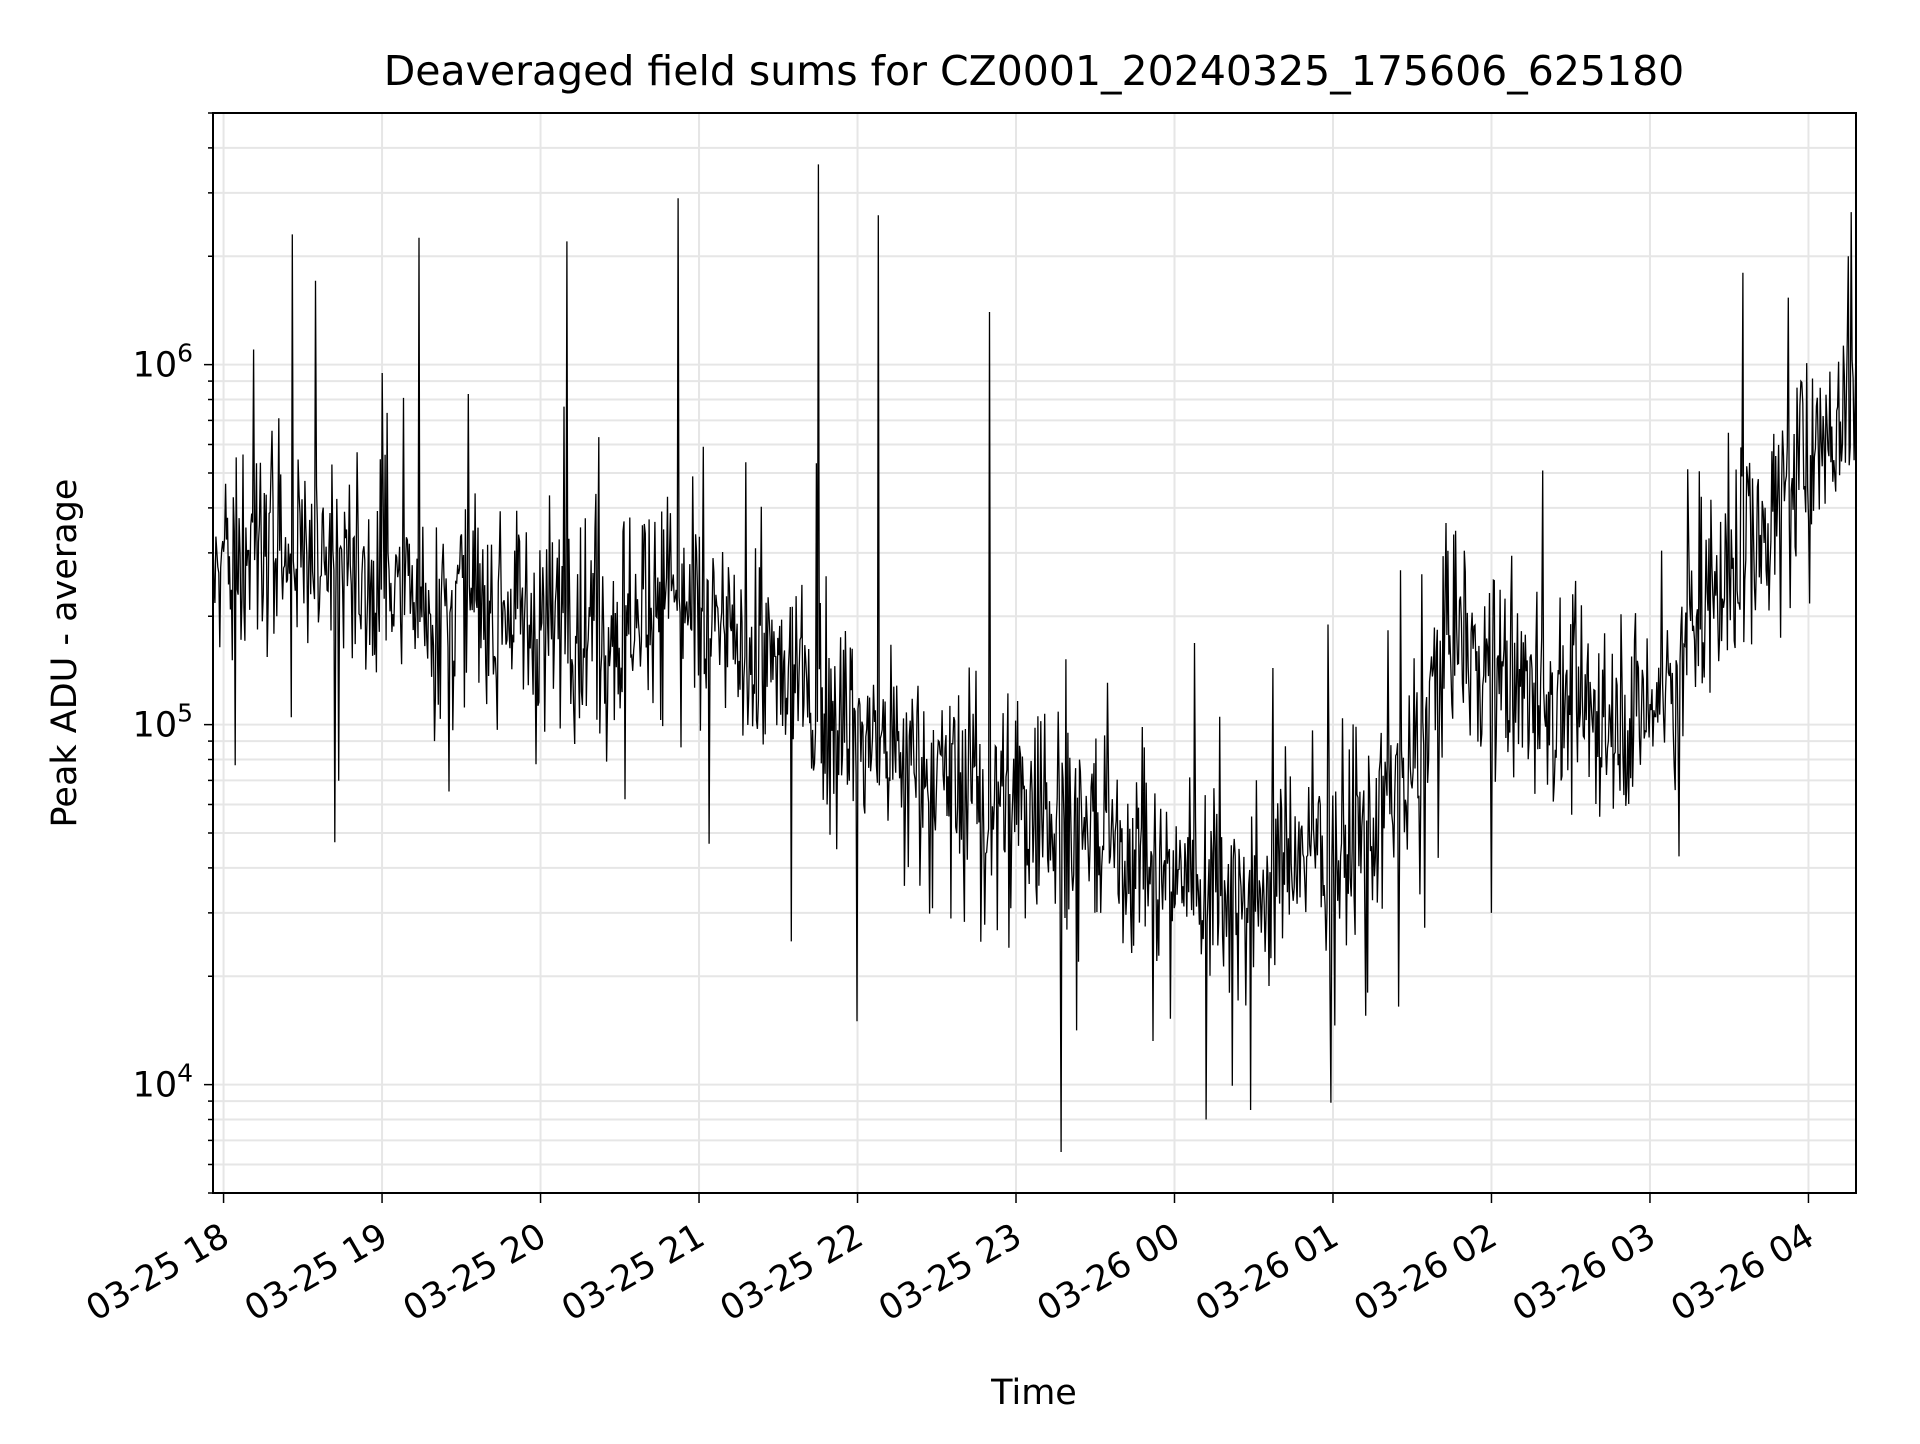 This screenshot has height=1444, width=1920. Describe the element at coordinates (163, 362) in the screenshot. I see `y-tick-label: 10⁶` at that location.